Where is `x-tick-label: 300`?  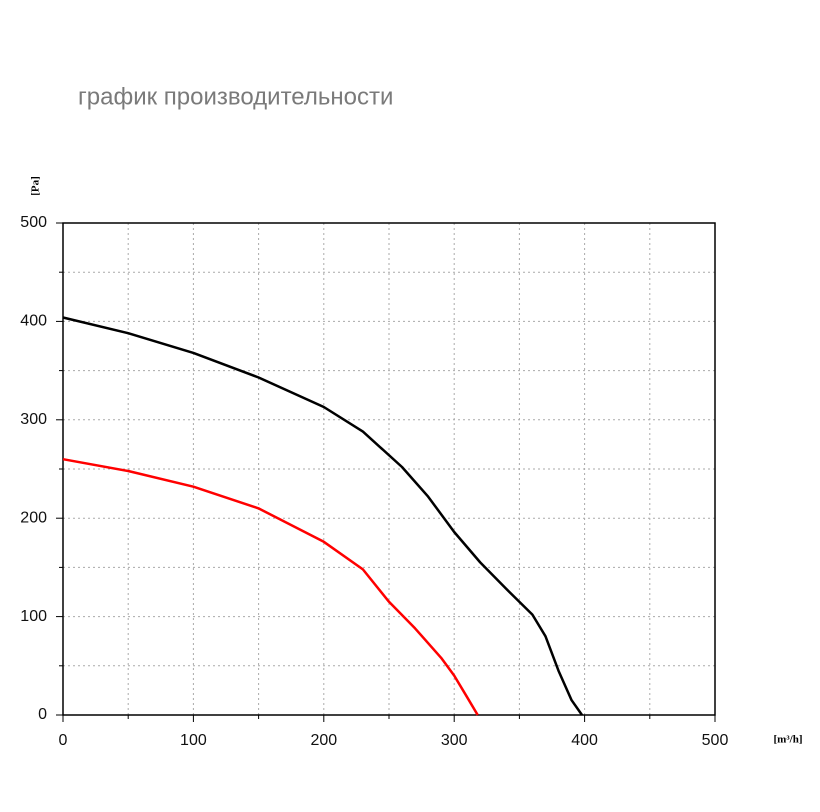 x-tick-label: 300 is located at coordinates (454, 740).